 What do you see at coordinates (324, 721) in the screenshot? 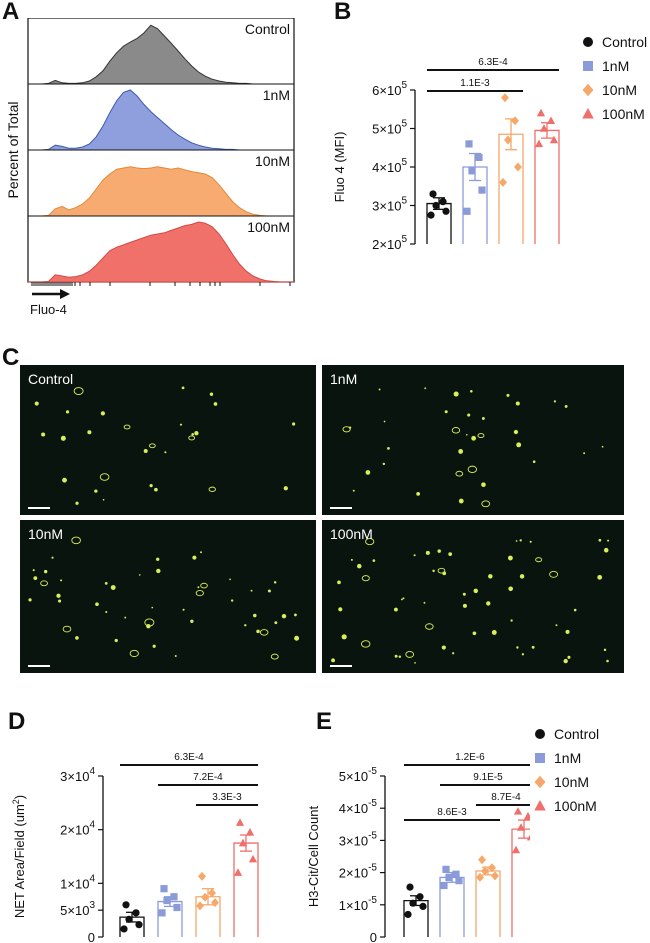
I see `panel-letter-e: E` at bounding box center [324, 721].